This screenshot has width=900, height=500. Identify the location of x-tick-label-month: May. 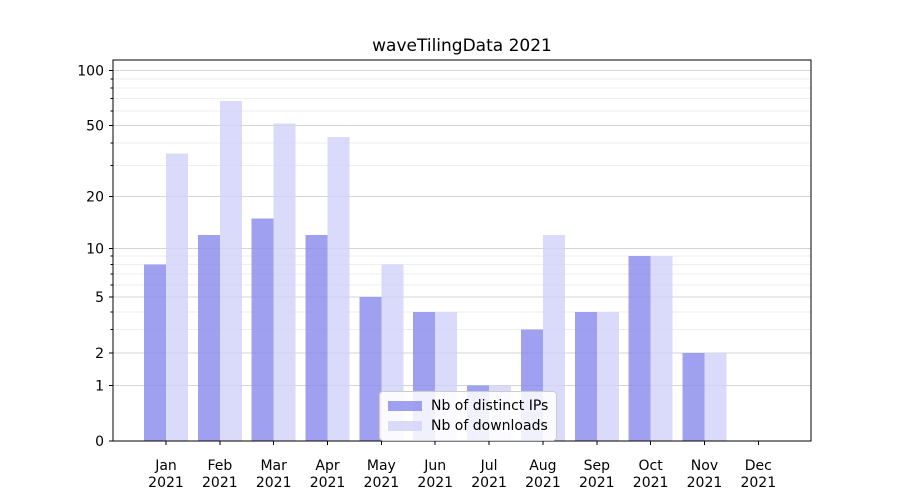
(381, 466).